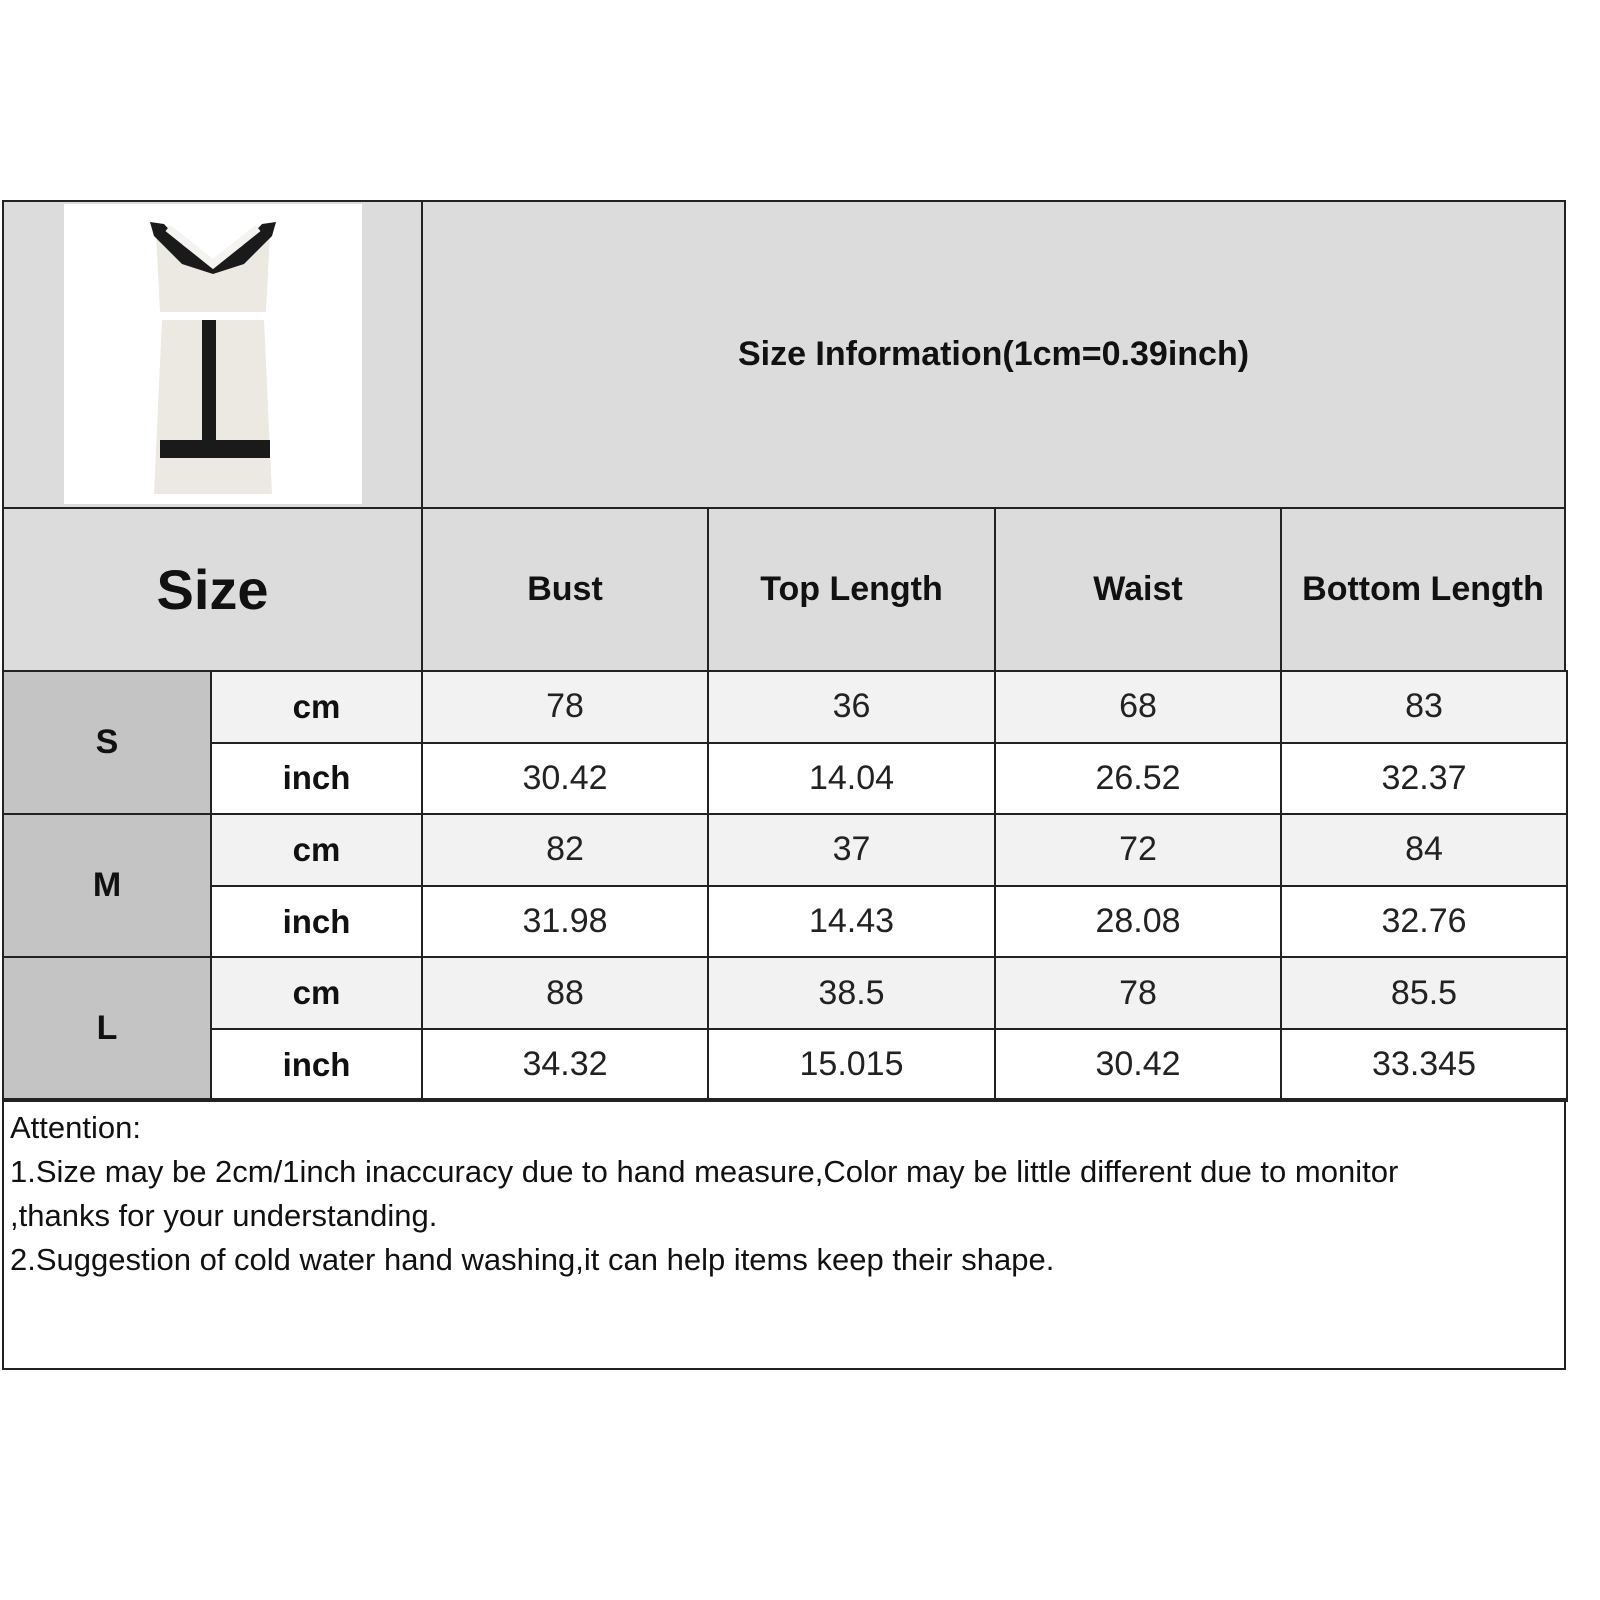 The image size is (1600, 1600). What do you see at coordinates (107, 743) in the screenshot?
I see `size-label-s: S` at bounding box center [107, 743].